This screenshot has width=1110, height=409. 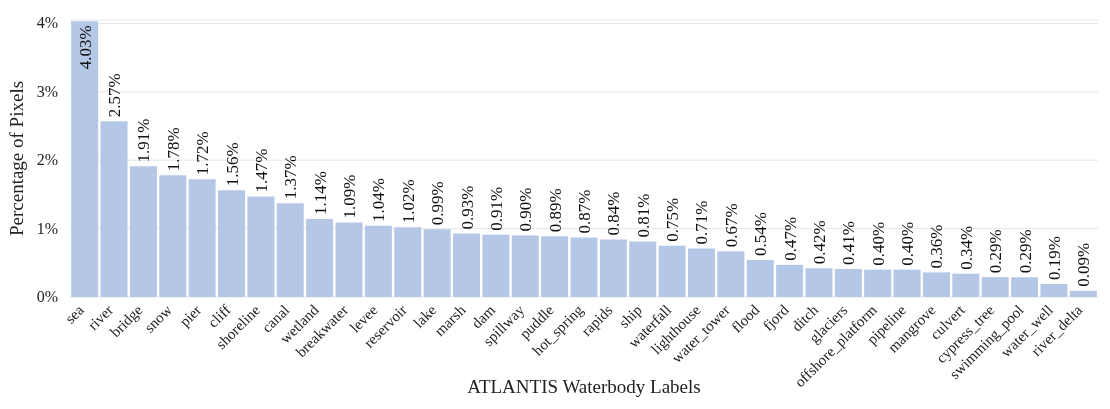 I want to click on data-label: 0.41%, so click(x=849, y=243).